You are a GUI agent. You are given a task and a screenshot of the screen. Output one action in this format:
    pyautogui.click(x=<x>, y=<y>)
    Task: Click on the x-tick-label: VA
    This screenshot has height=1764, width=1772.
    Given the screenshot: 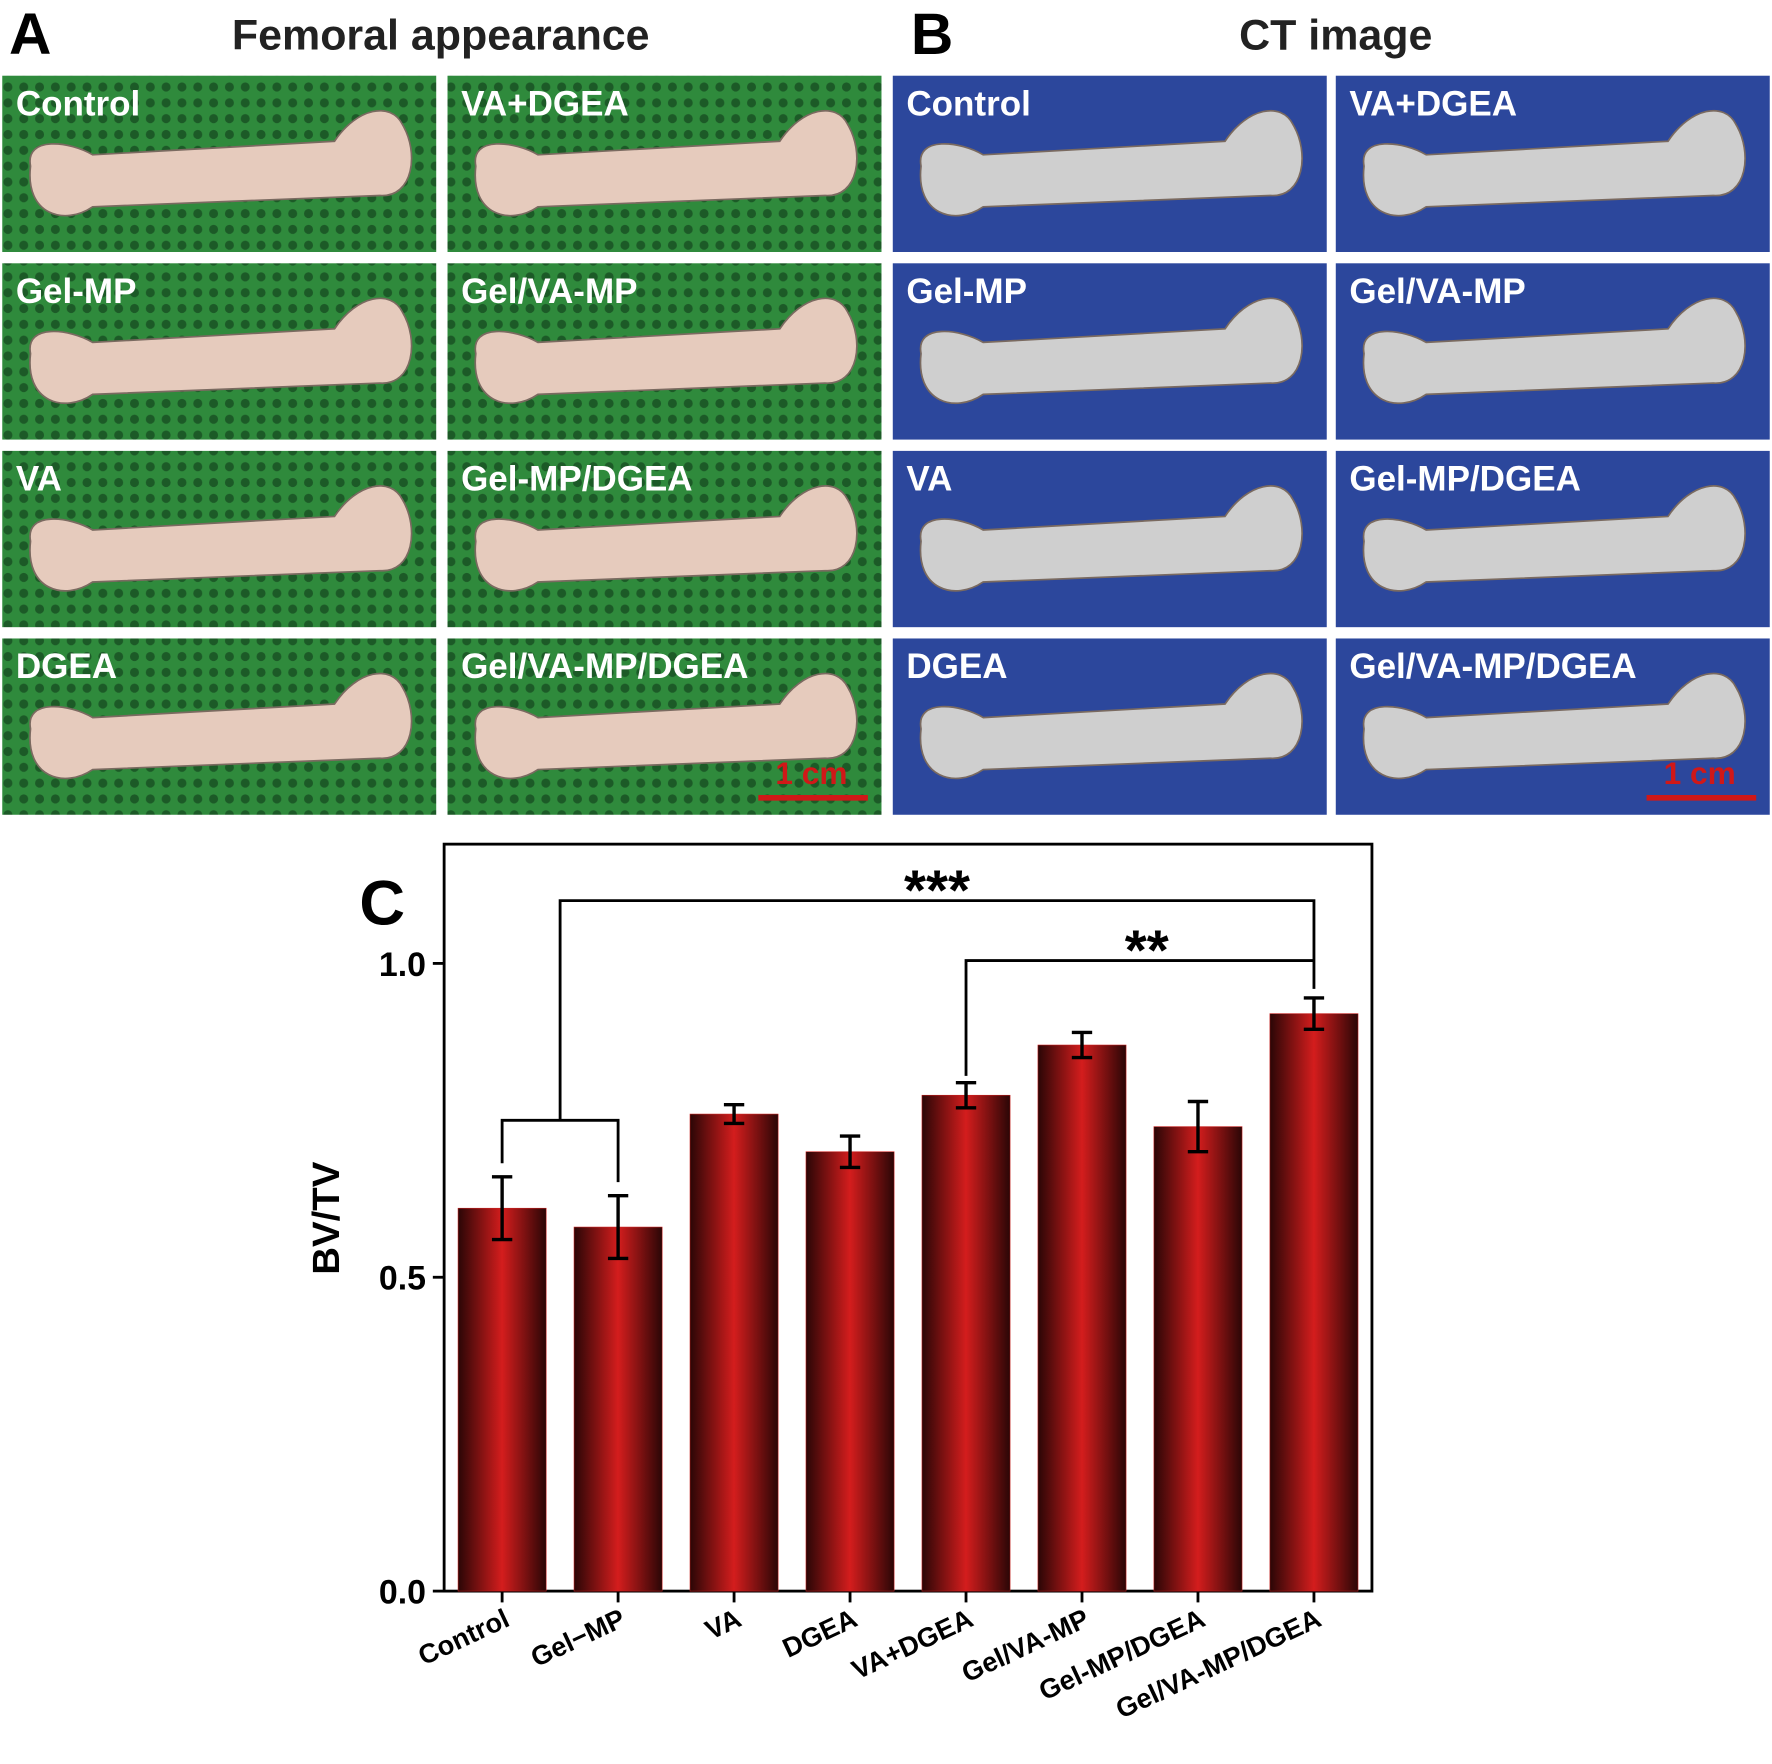 What is the action you would take?
    pyautogui.click(x=722, y=1623)
    